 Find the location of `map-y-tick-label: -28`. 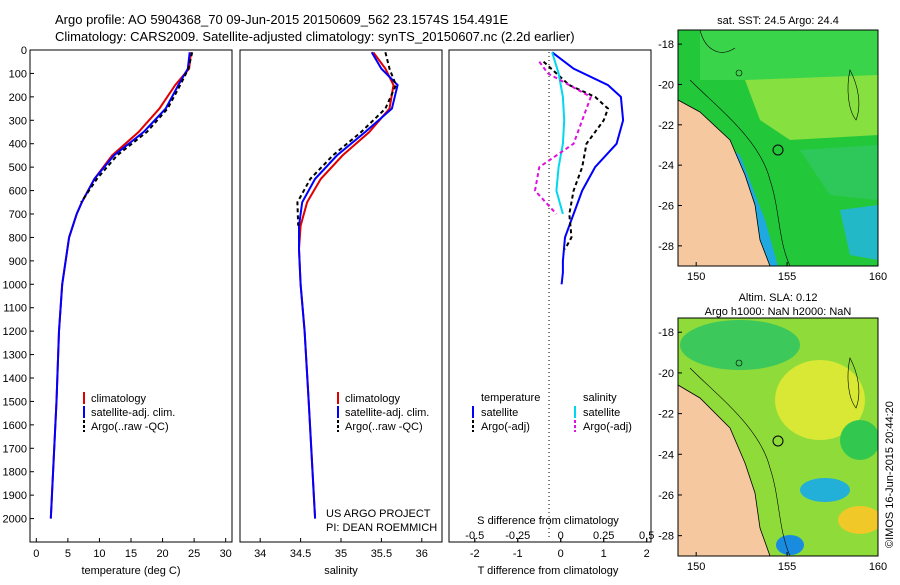

map-y-tick-label: -28 is located at coordinates (666, 247).